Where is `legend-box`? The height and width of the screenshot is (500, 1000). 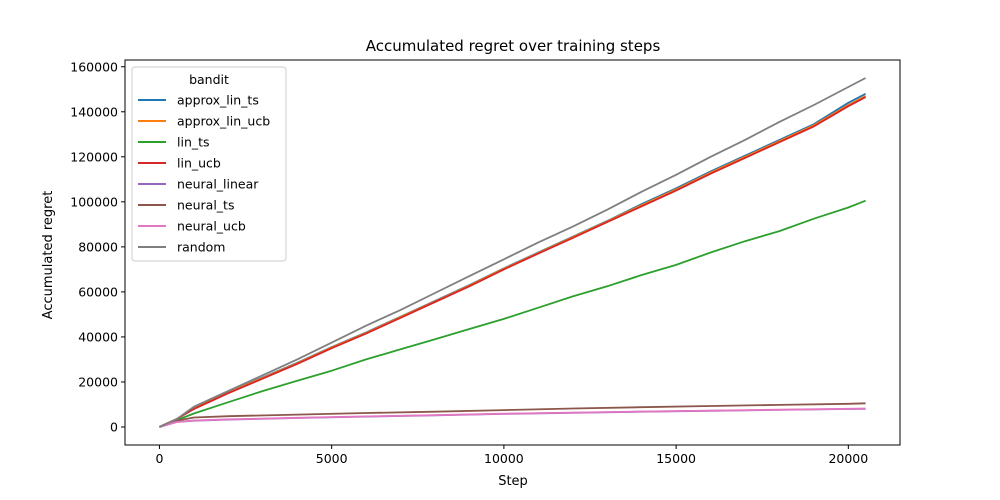
legend-box is located at coordinates (209, 164).